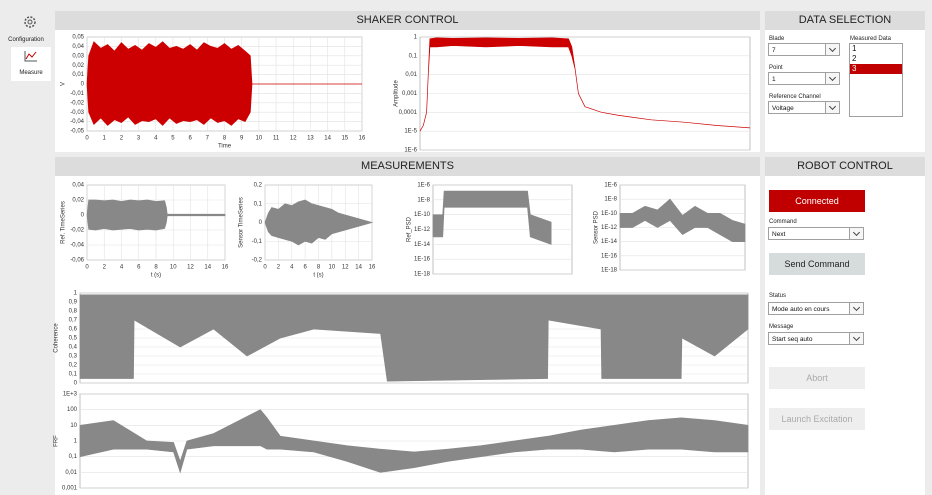  What do you see at coordinates (817, 264) in the screenshot?
I see `send-command-button: Send Command` at bounding box center [817, 264].